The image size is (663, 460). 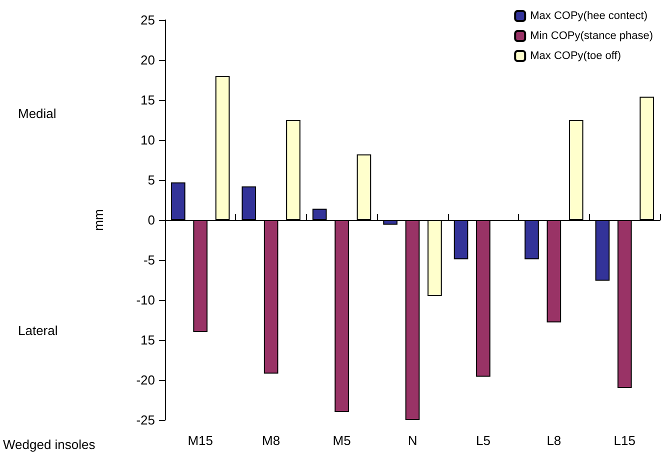 I want to click on y-tick-label: 0, so click(x=151, y=220).